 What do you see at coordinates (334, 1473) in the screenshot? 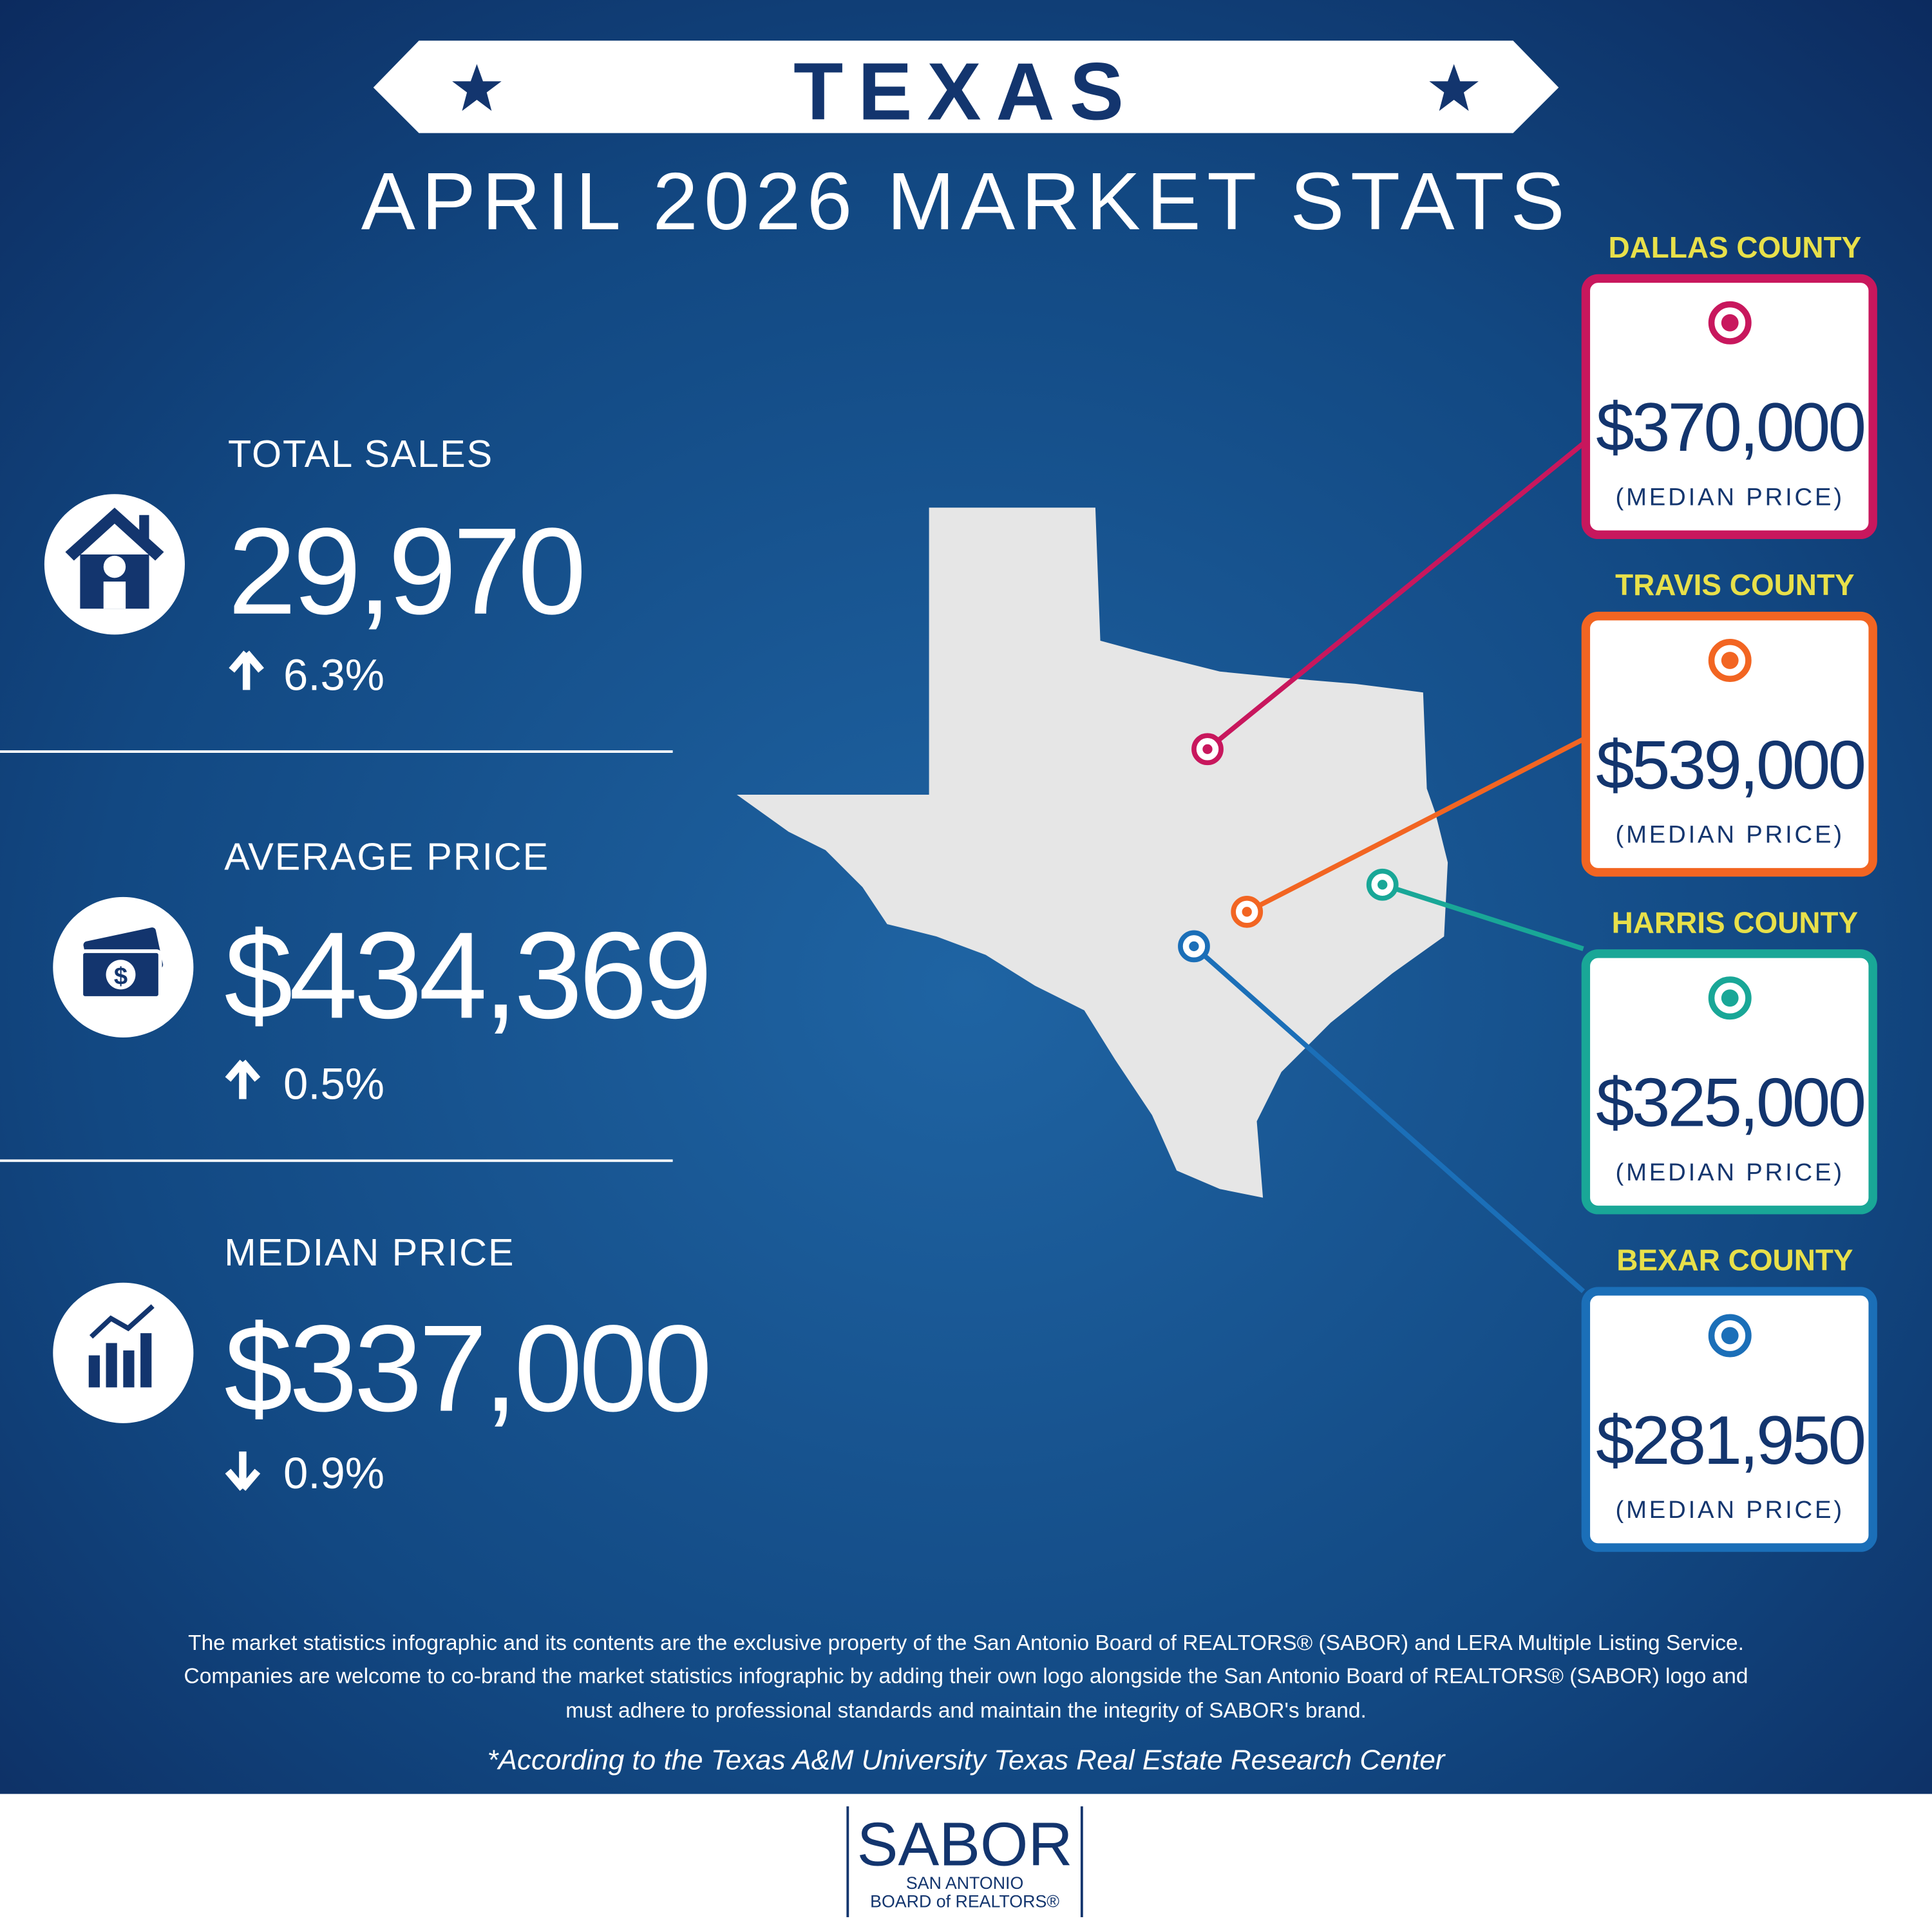
I see `stat-change: 0.9%` at bounding box center [334, 1473].